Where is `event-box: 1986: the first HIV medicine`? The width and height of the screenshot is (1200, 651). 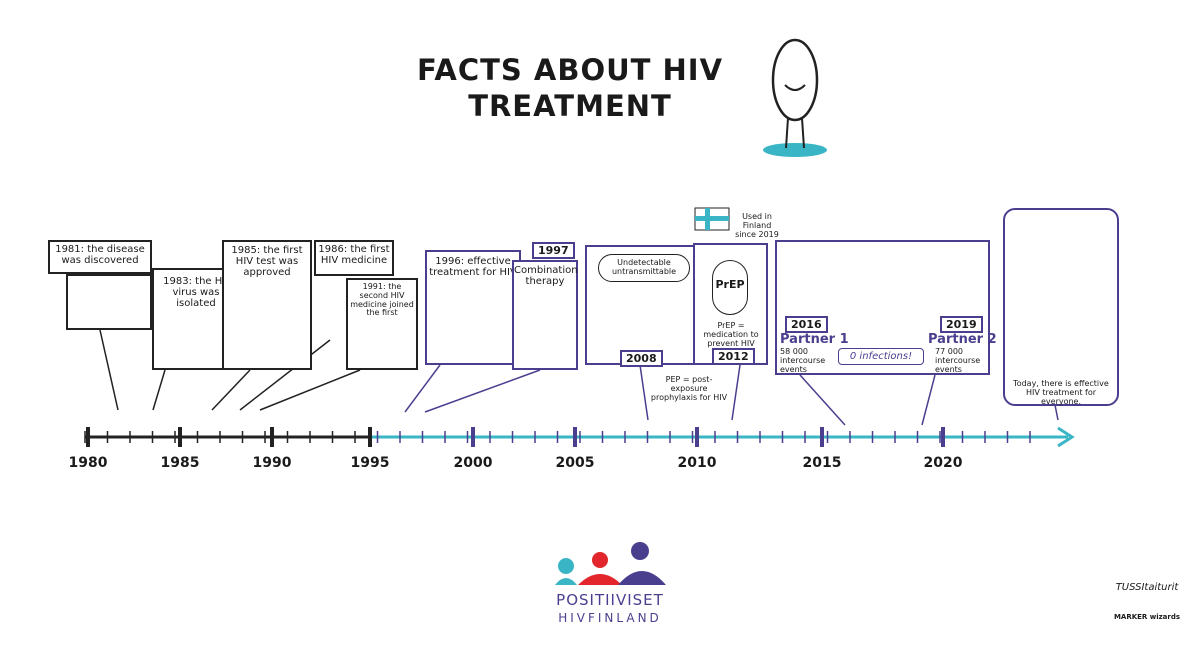 event-box: 1986: the first HIV medicine is located at coordinates (354, 258).